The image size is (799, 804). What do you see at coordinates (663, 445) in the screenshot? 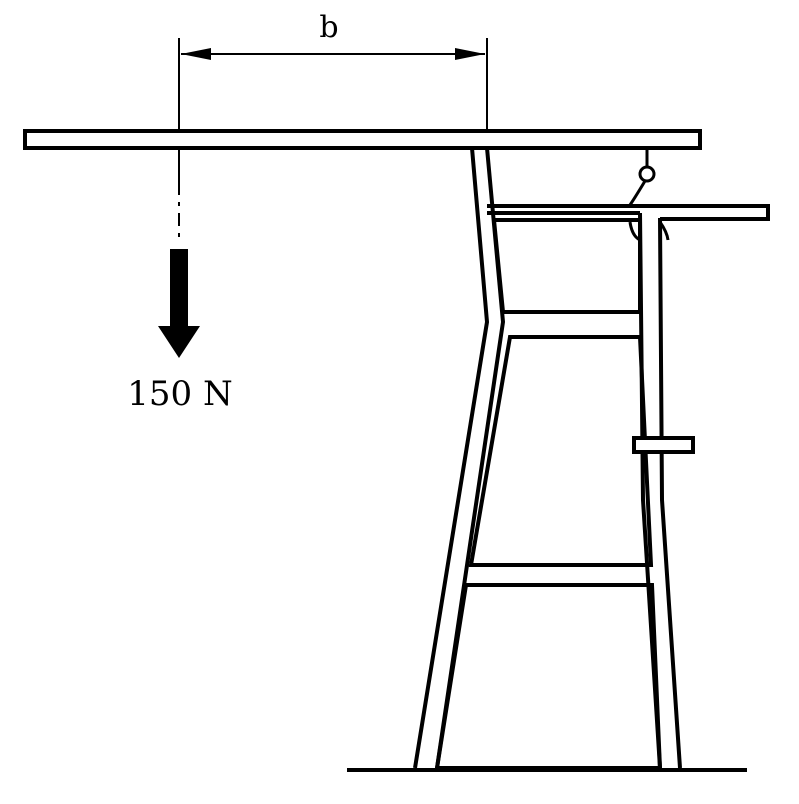
I see `side-peg` at bounding box center [663, 445].